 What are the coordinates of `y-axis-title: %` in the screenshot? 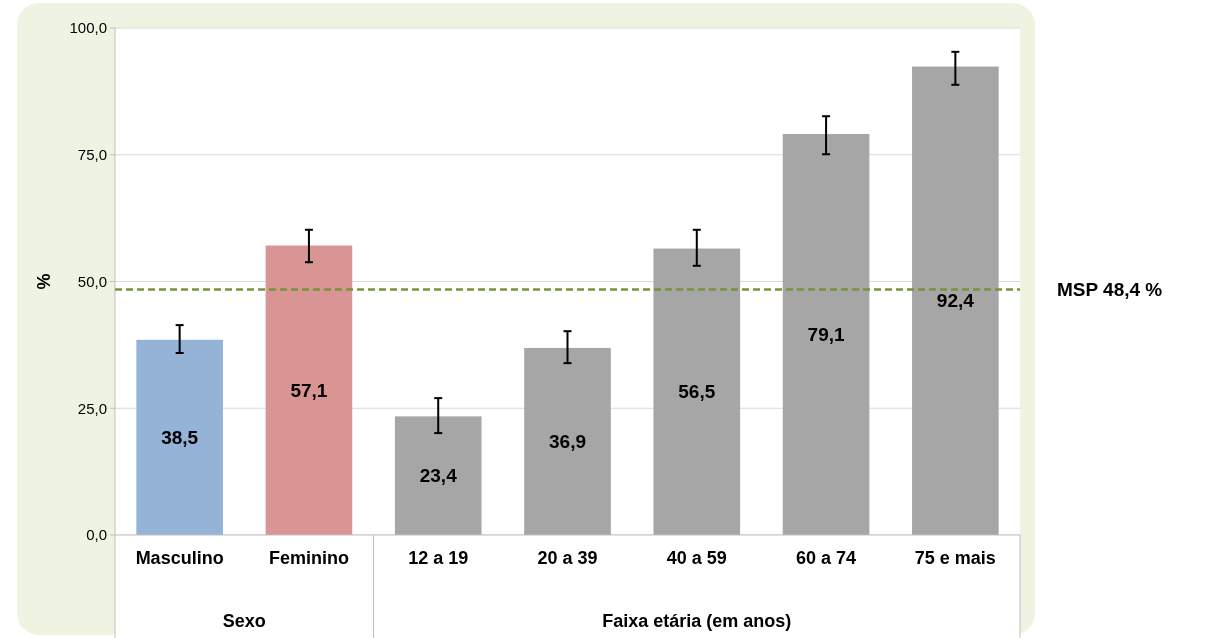 It's located at (44, 281).